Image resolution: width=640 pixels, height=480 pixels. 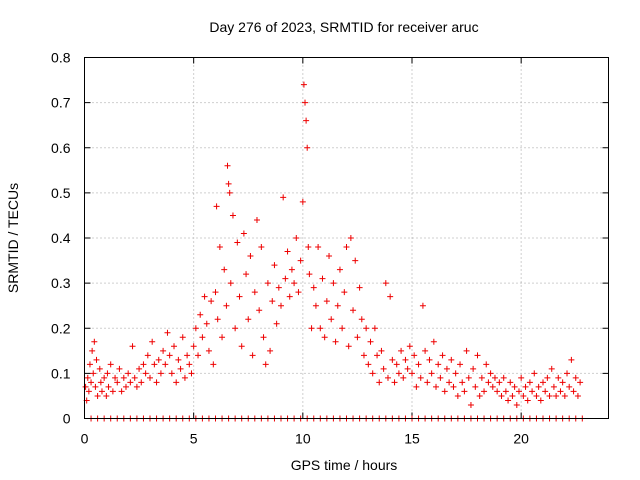 What do you see at coordinates (13, 238) in the screenshot?
I see `y-axis-label: SRMTID / TECUs` at bounding box center [13, 238].